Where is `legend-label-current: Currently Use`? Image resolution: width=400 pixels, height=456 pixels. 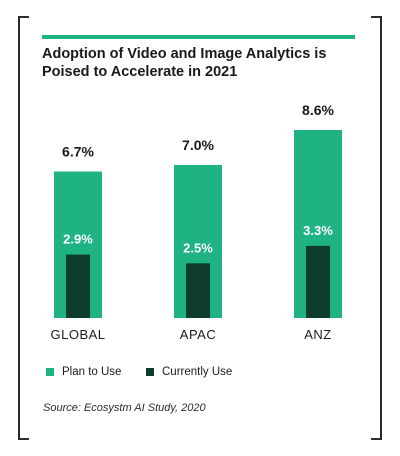
legend-label-current: Currently Use is located at coordinates (197, 372).